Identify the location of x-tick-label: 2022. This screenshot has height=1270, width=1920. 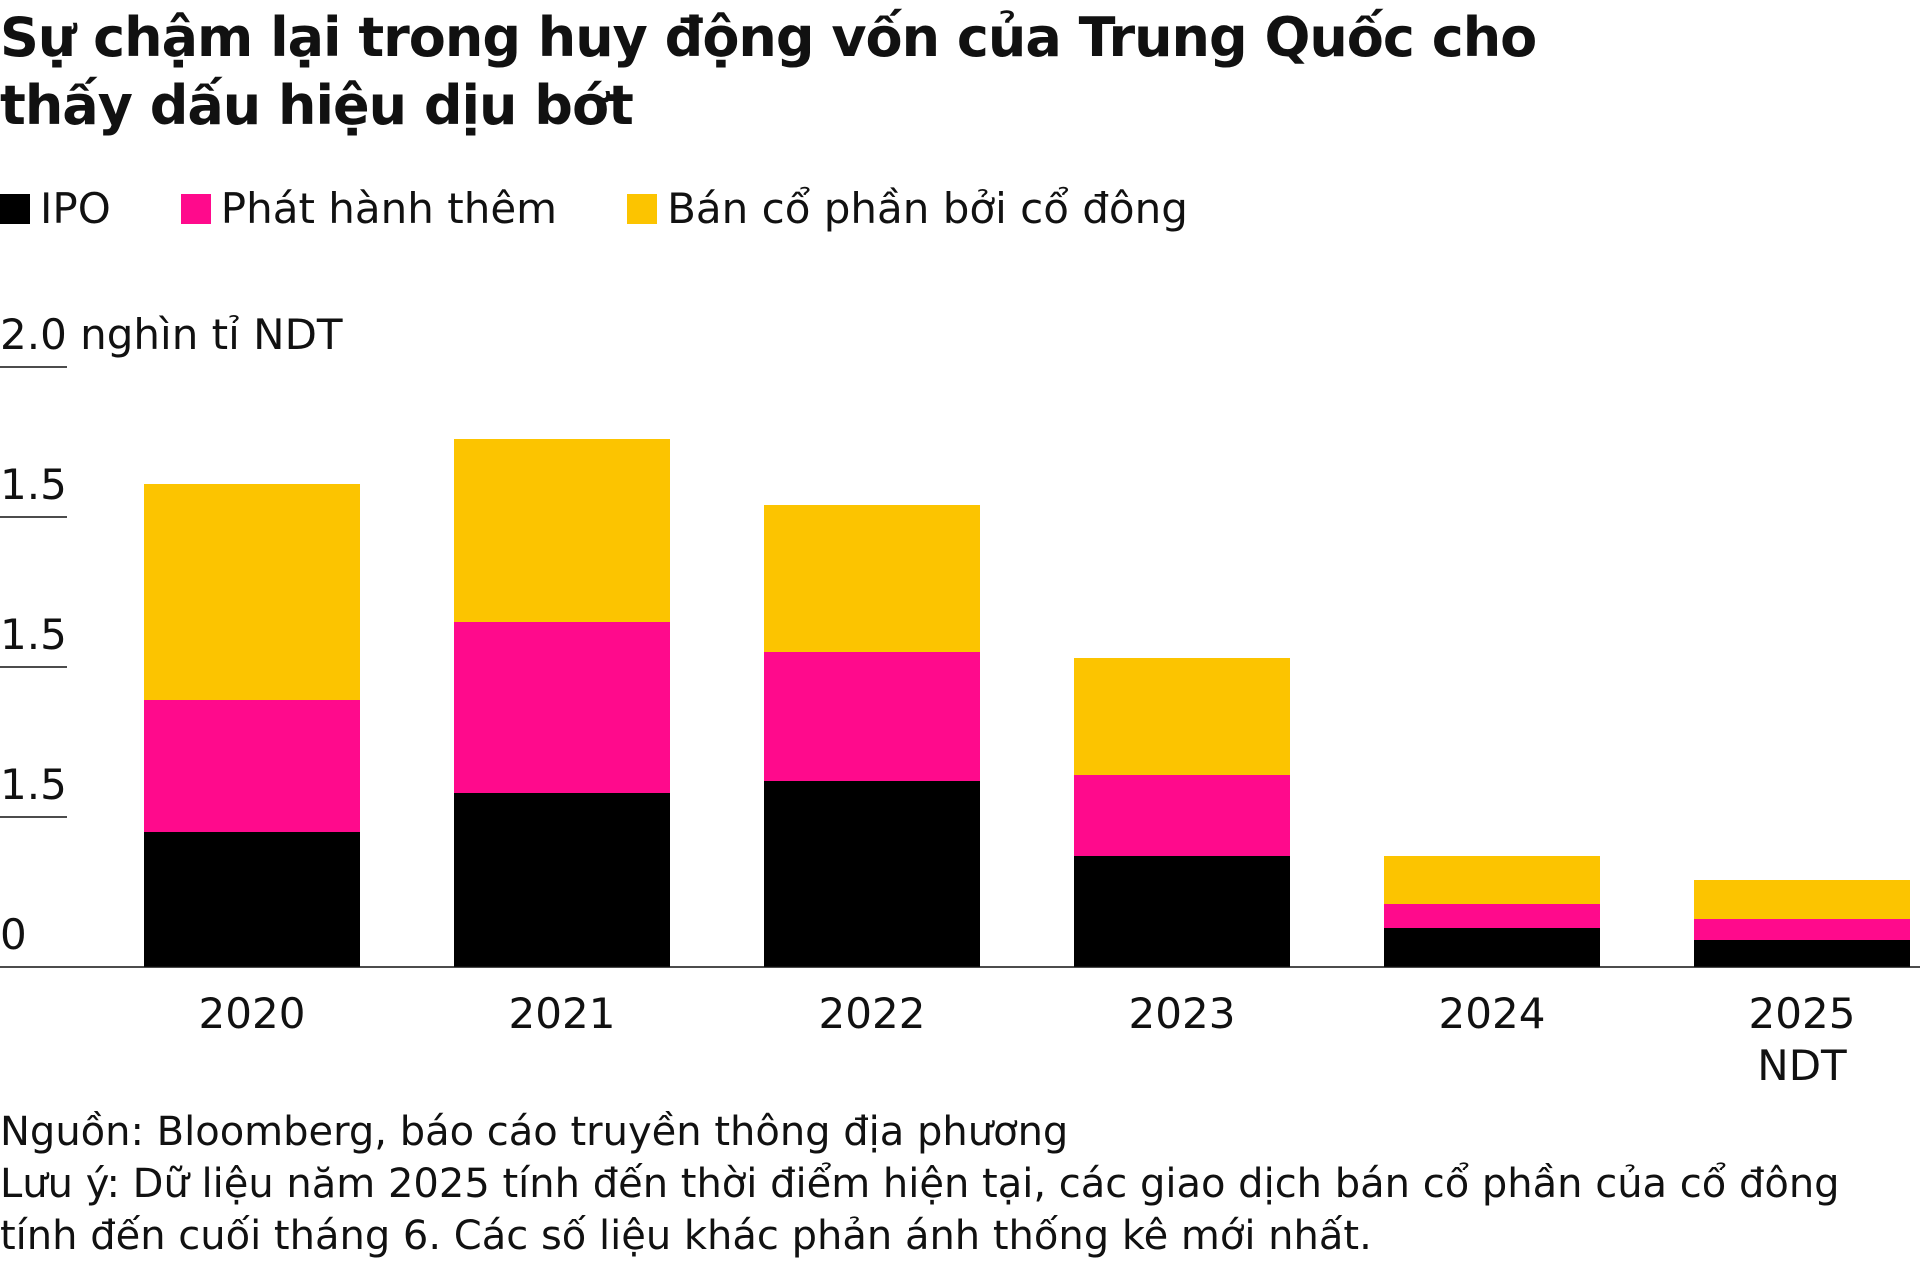
(872, 1013).